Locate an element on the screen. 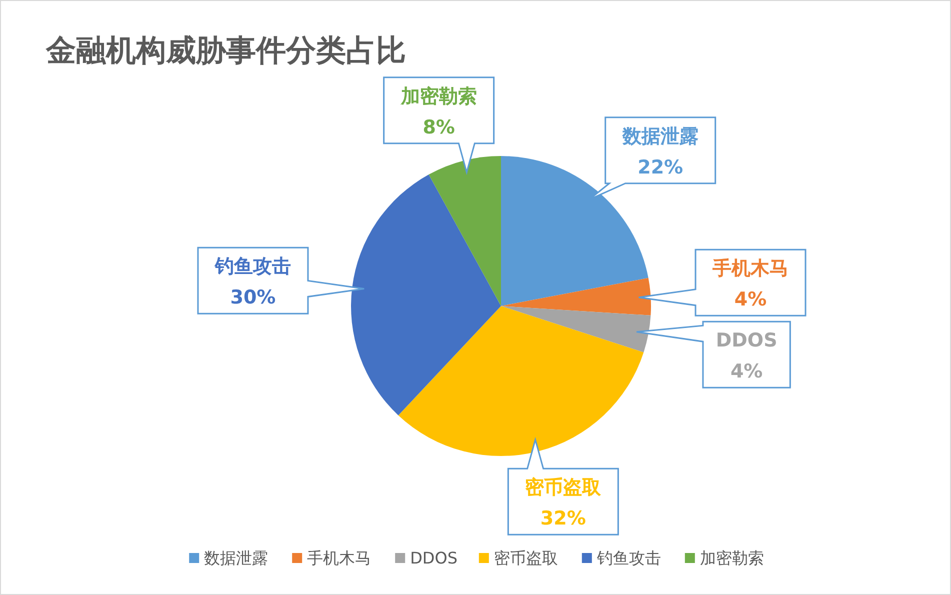 This screenshot has height=595, width=951. legend-label: 手机木马 is located at coordinates (339, 558).